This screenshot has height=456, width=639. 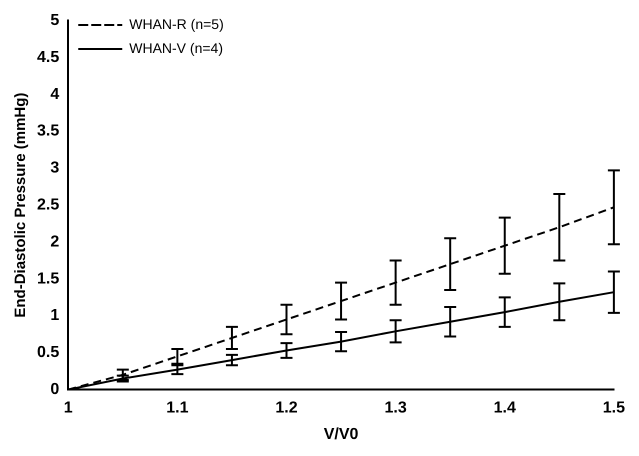 I want to click on y-tick-label: 0.5, so click(x=48, y=353).